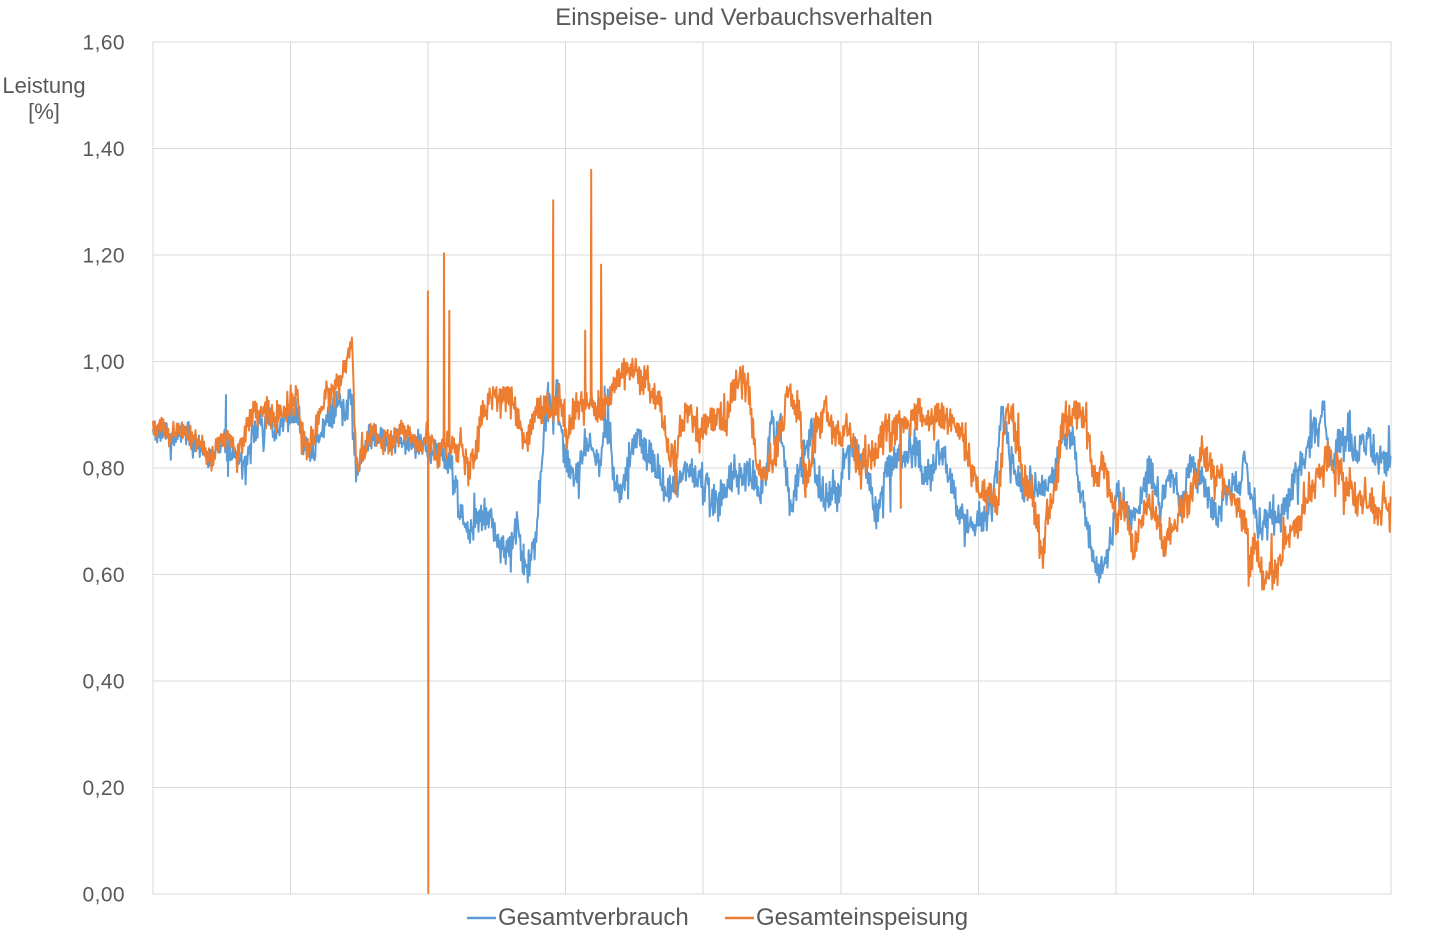  What do you see at coordinates (104, 788) in the screenshot?
I see `svg-text: 0,20` at bounding box center [104, 788].